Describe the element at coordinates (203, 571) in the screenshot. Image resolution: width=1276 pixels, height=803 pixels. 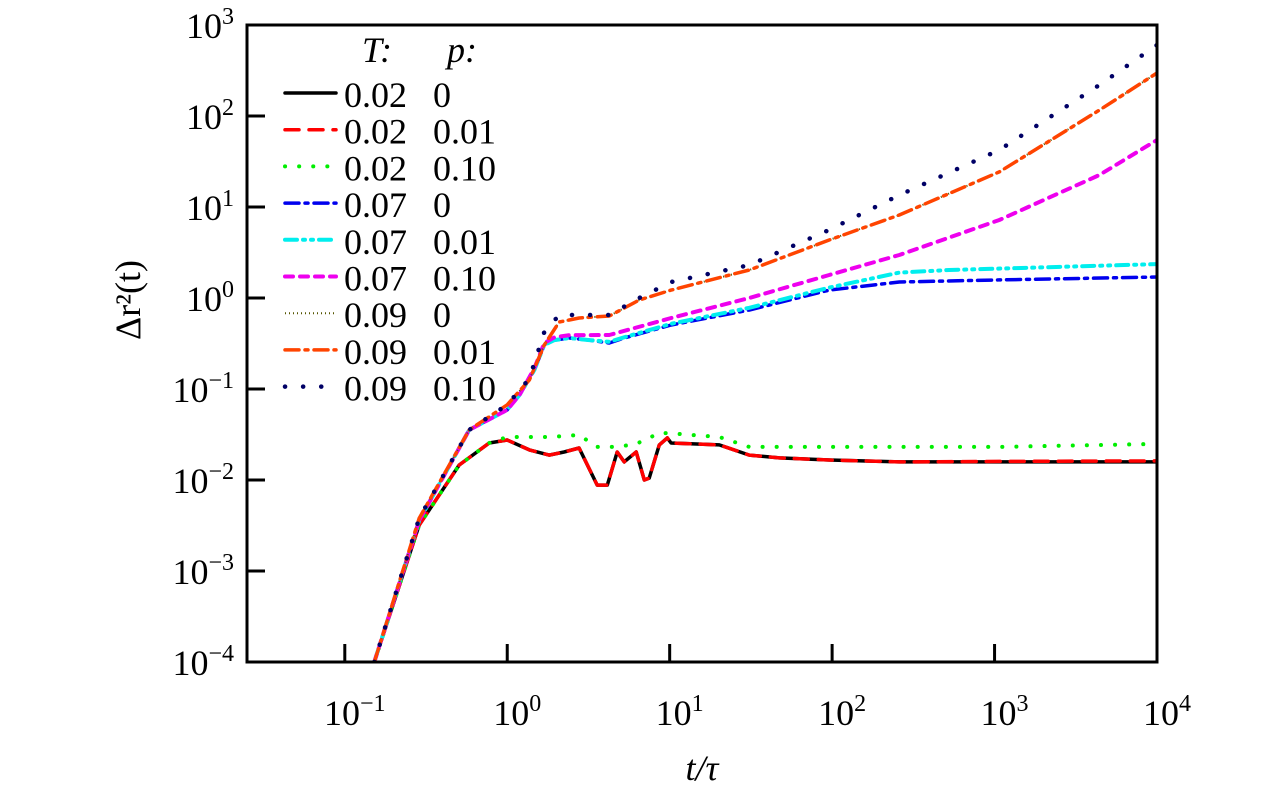
I see `y-tick-label: 10⁻³` at that location.